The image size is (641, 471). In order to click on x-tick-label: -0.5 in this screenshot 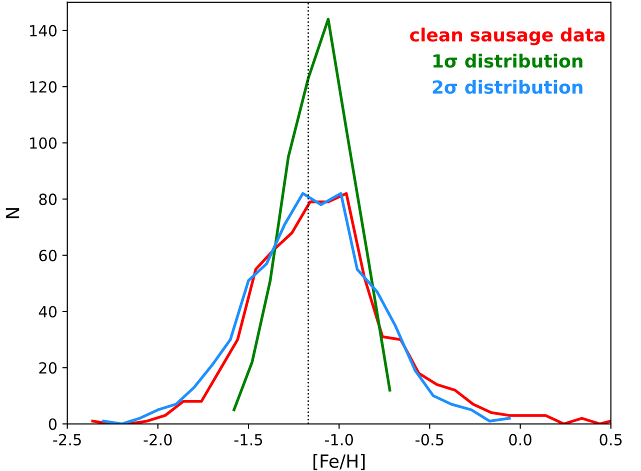, I will do `click(430, 440)`.